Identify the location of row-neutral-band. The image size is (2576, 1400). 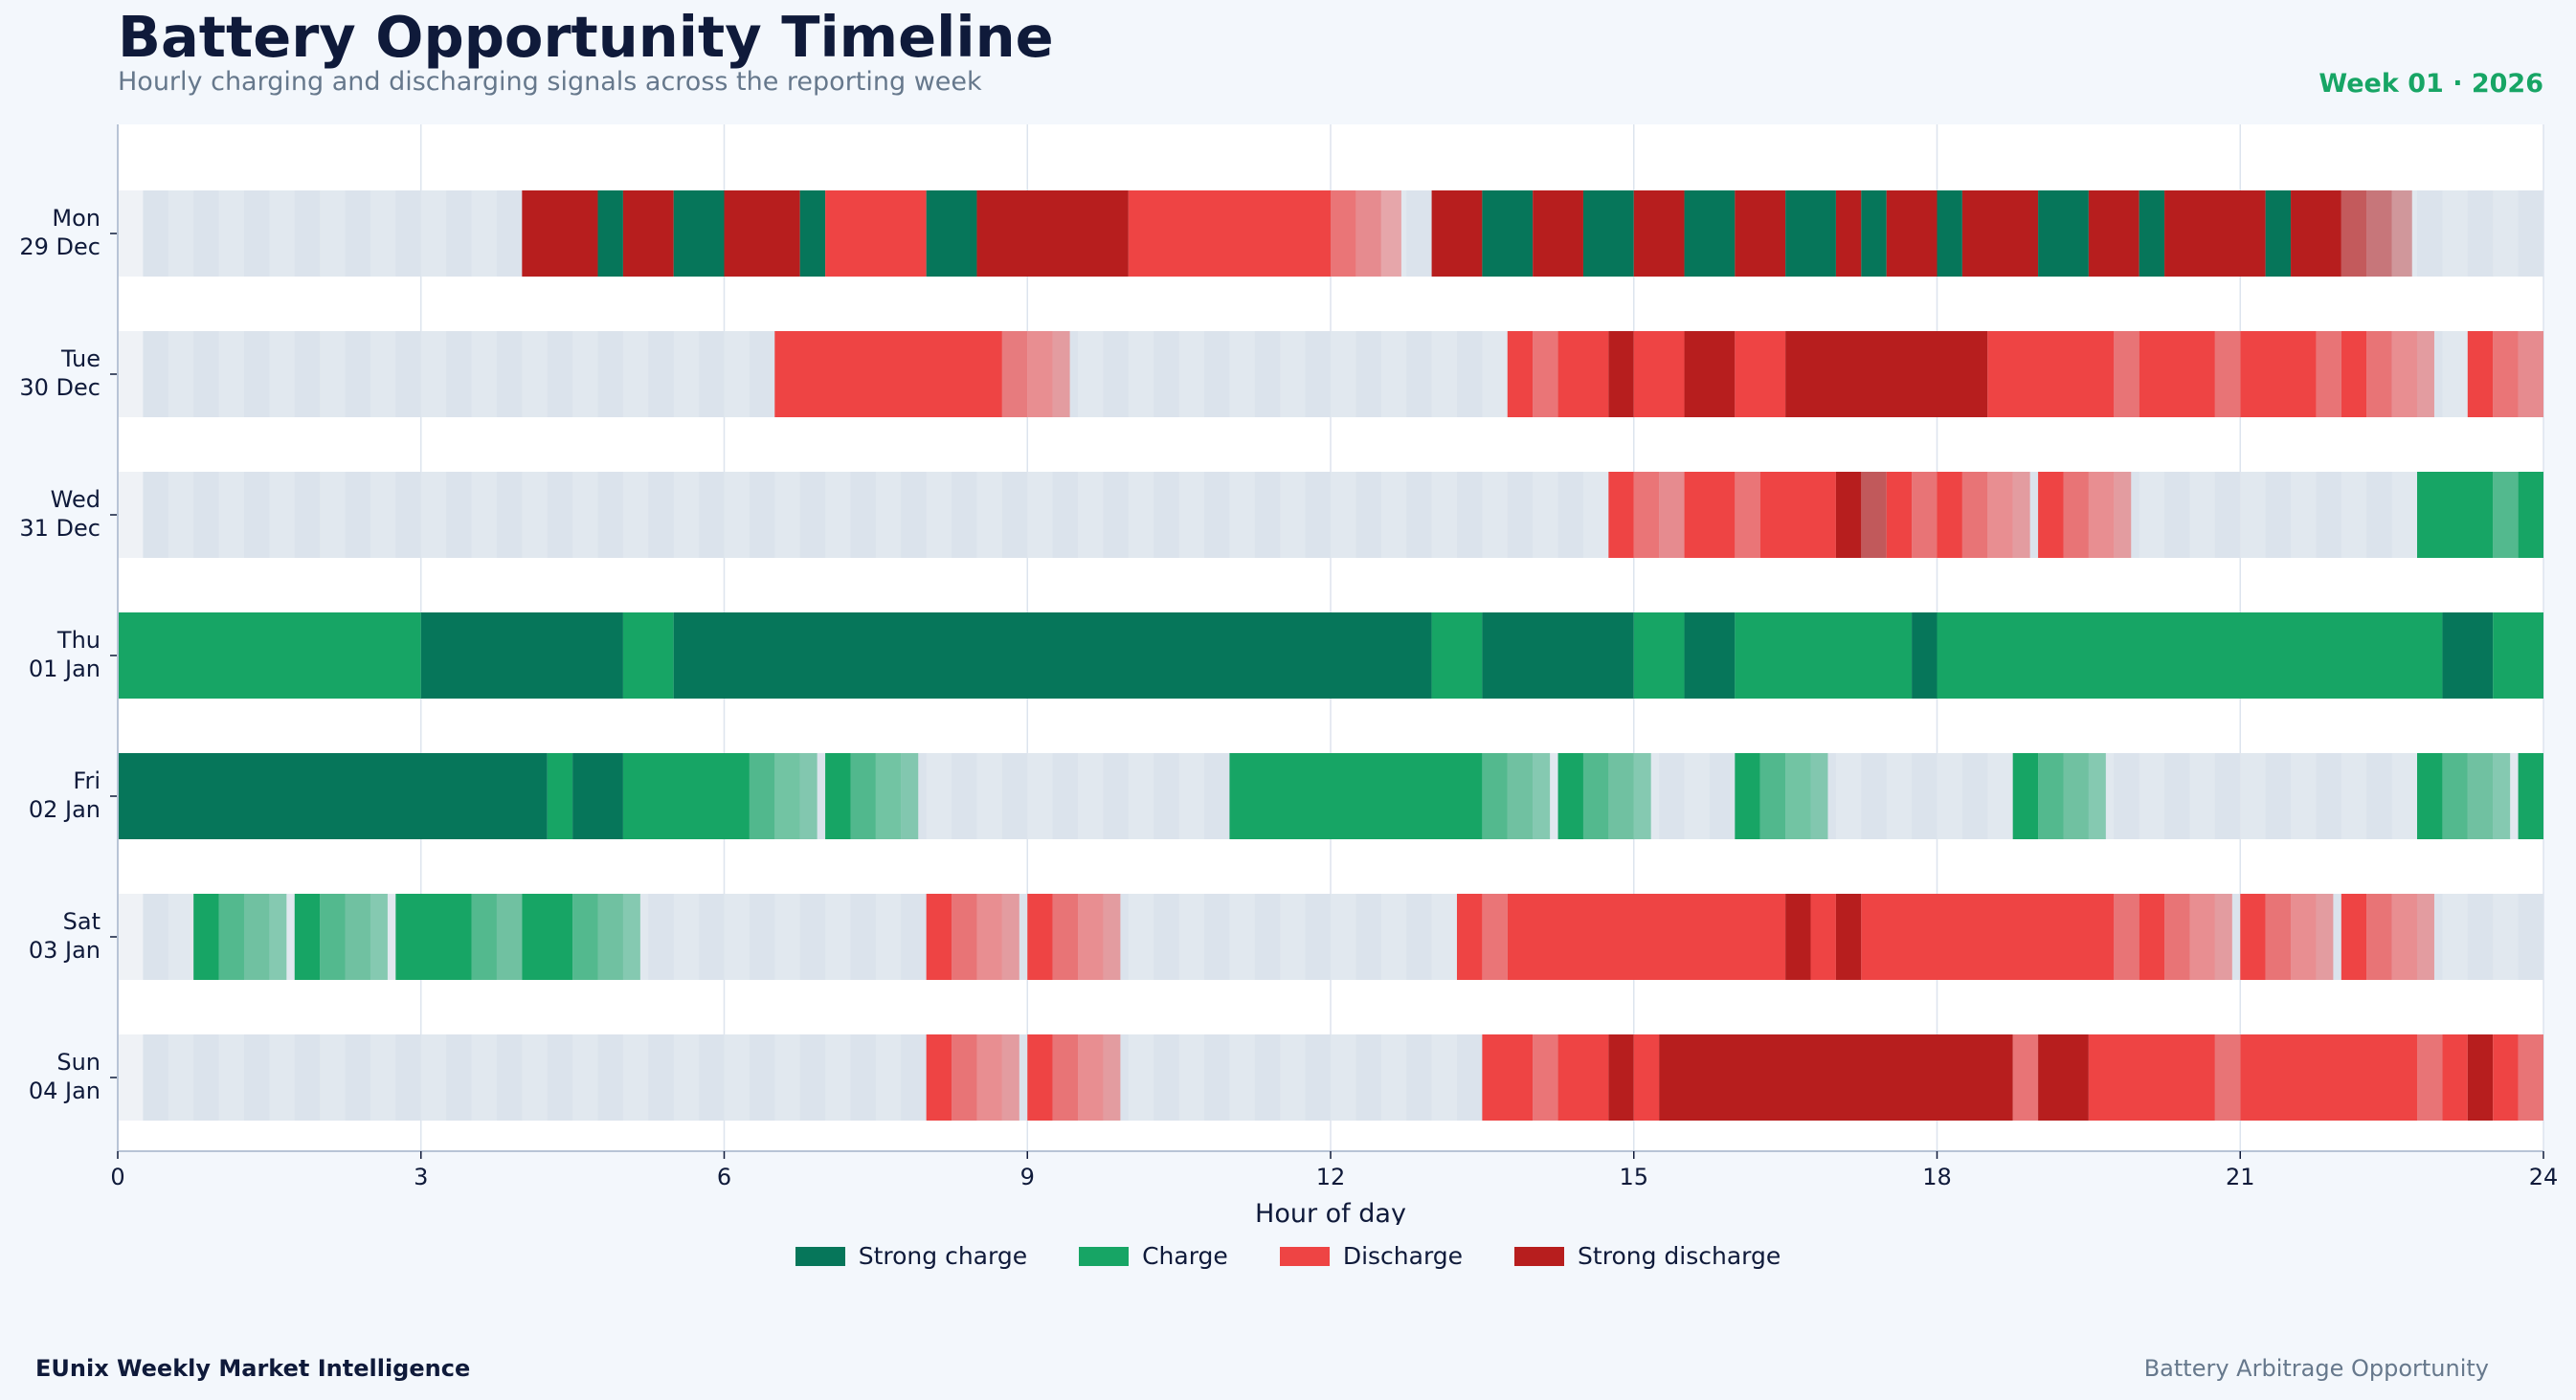
(1331, 515).